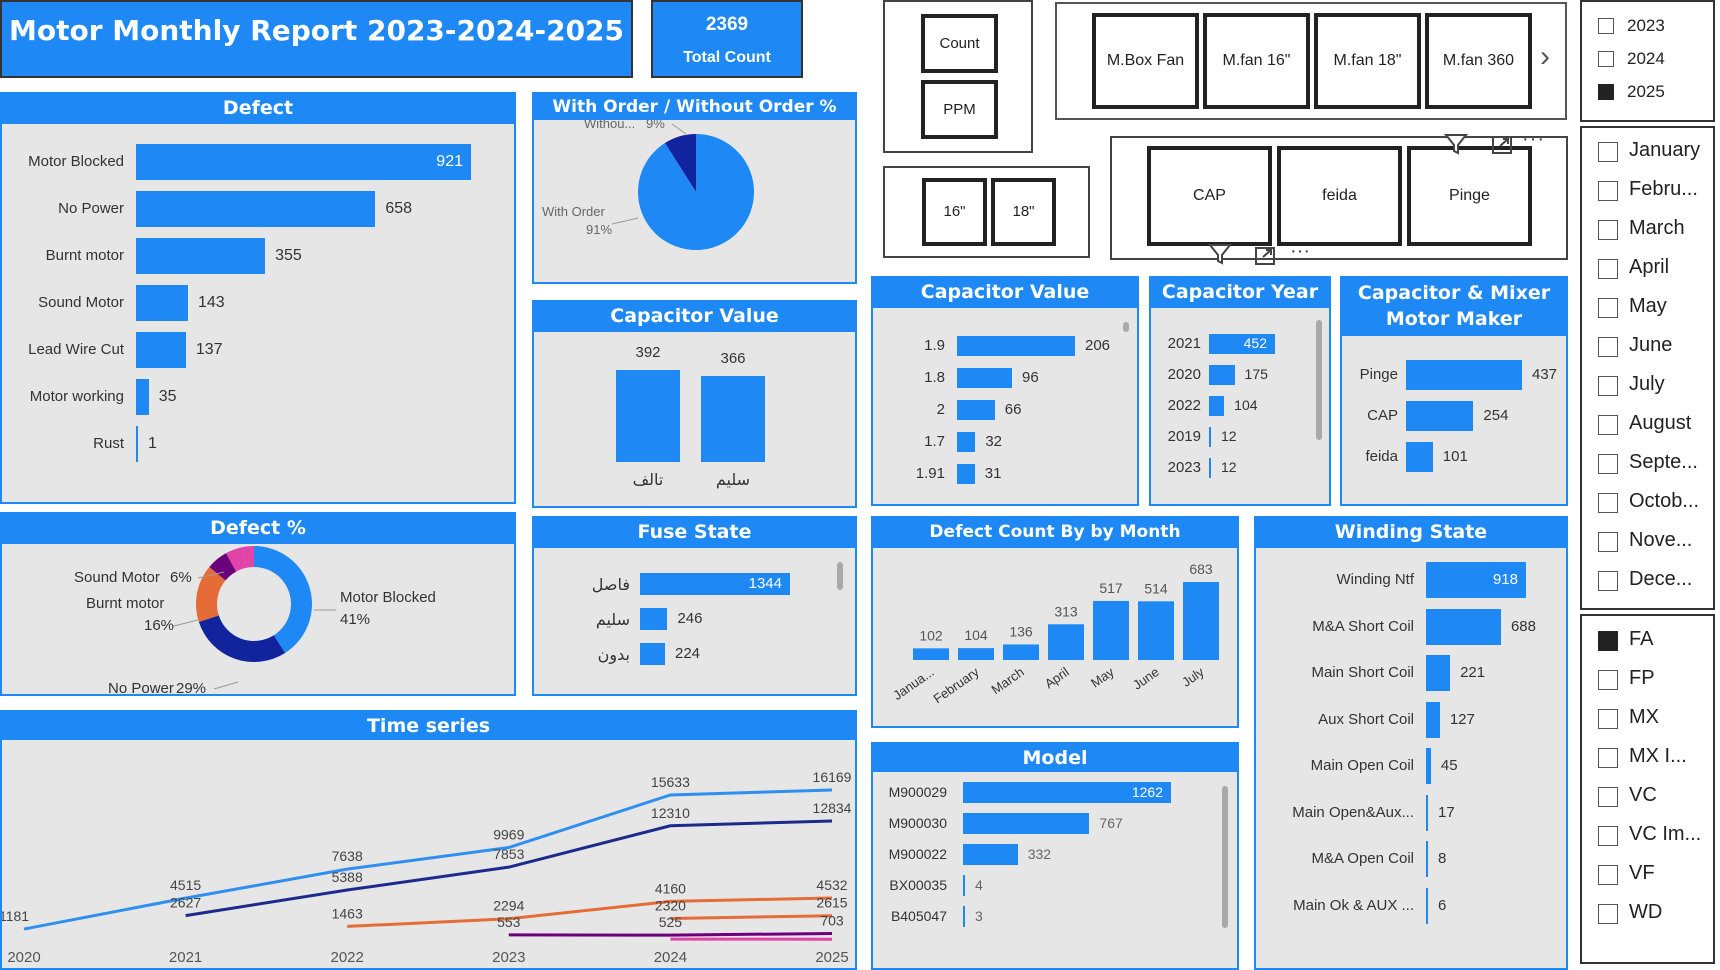  What do you see at coordinates (1651, 345) in the screenshot?
I see `month-option-label: June` at bounding box center [1651, 345].